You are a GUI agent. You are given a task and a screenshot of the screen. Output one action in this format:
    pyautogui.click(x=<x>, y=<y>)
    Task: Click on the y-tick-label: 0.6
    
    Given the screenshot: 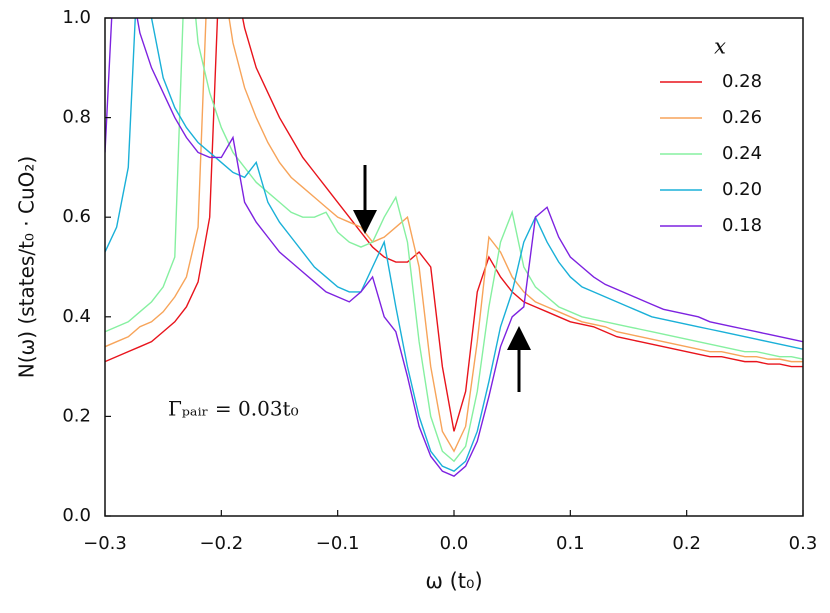 What is the action you would take?
    pyautogui.click(x=76, y=216)
    